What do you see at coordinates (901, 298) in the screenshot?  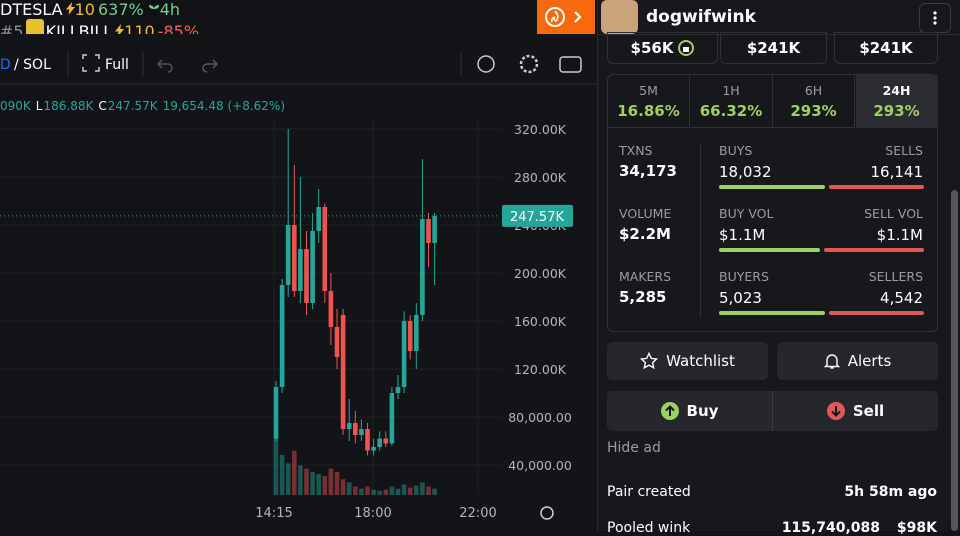 I see `sell-value: 4,542` at bounding box center [901, 298].